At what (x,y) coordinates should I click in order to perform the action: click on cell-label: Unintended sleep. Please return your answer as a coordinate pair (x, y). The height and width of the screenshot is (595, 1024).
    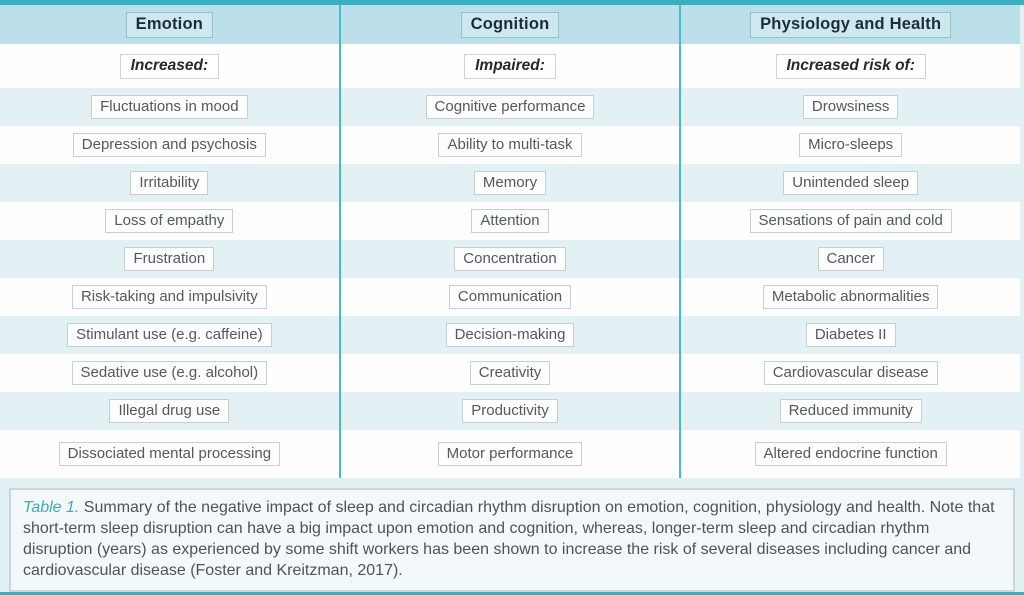
    Looking at the image, I should click on (851, 183).